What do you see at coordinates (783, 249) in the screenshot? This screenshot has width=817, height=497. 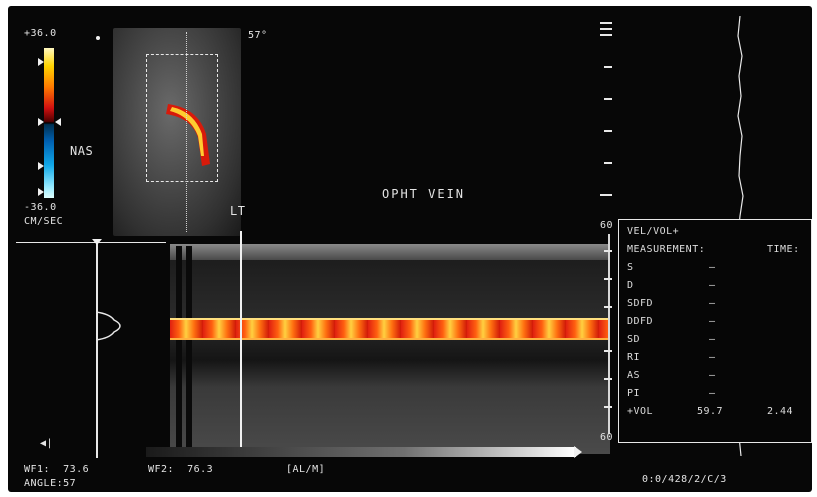 I see `time-column-header: TIME:` at bounding box center [783, 249].